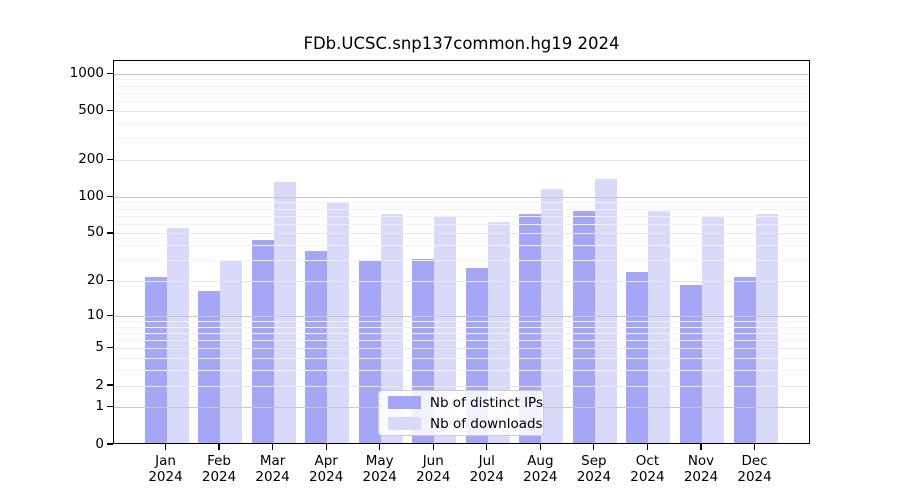  I want to click on y-tick-label-100: 100, so click(91, 195).